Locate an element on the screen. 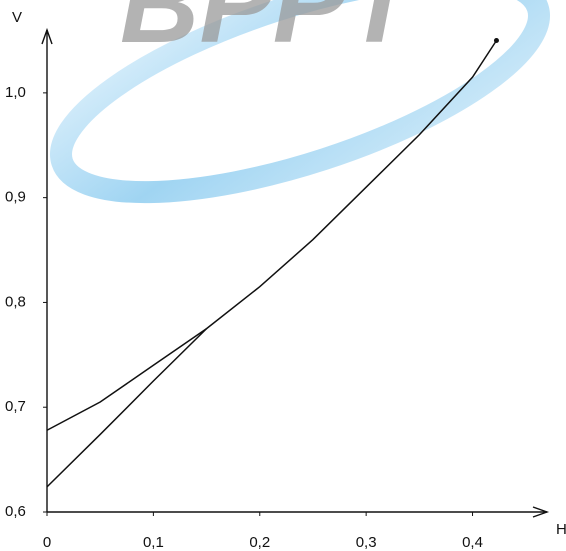  y-tick-label: 0,9 is located at coordinates (15, 197).